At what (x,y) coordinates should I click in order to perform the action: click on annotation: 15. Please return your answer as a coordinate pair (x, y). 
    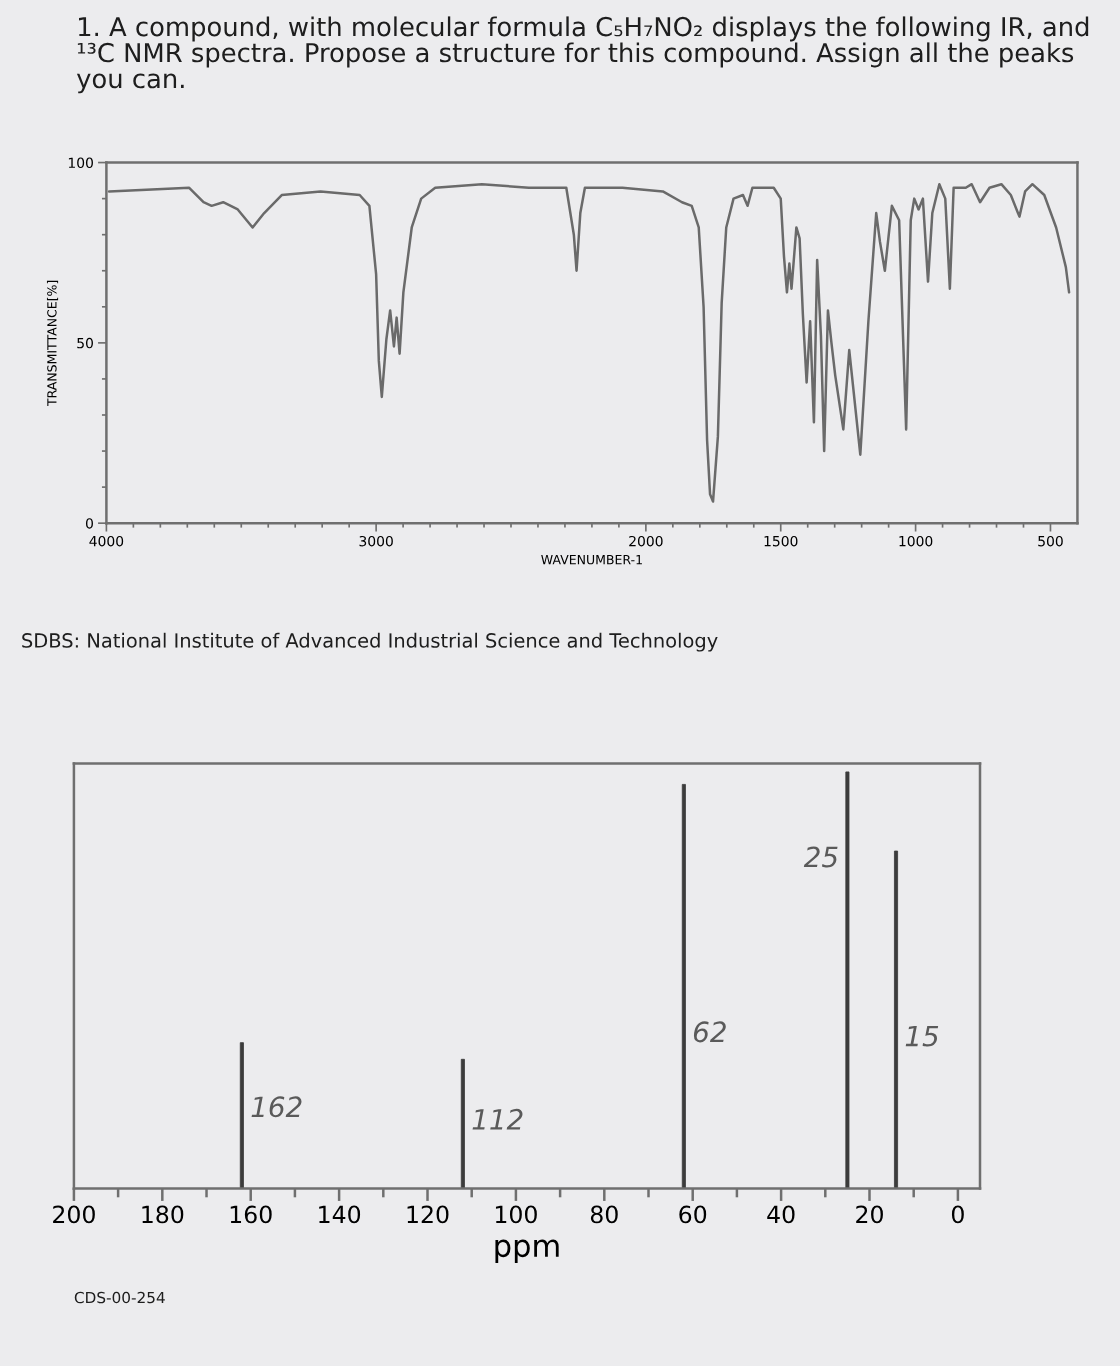
    Looking at the image, I should click on (922, 1036).